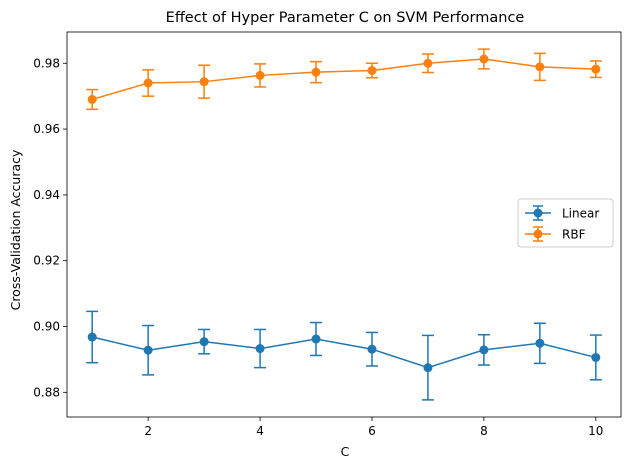 The height and width of the screenshot is (470, 630). I want to click on x-tick-label: 2, so click(148, 431).